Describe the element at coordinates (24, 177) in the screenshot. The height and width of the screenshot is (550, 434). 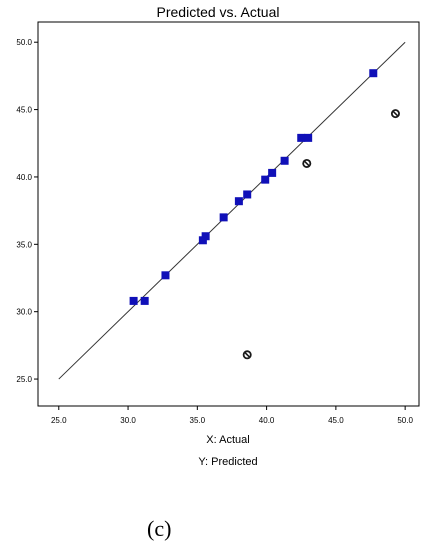
I see `y-tick-label: 40.0` at that location.